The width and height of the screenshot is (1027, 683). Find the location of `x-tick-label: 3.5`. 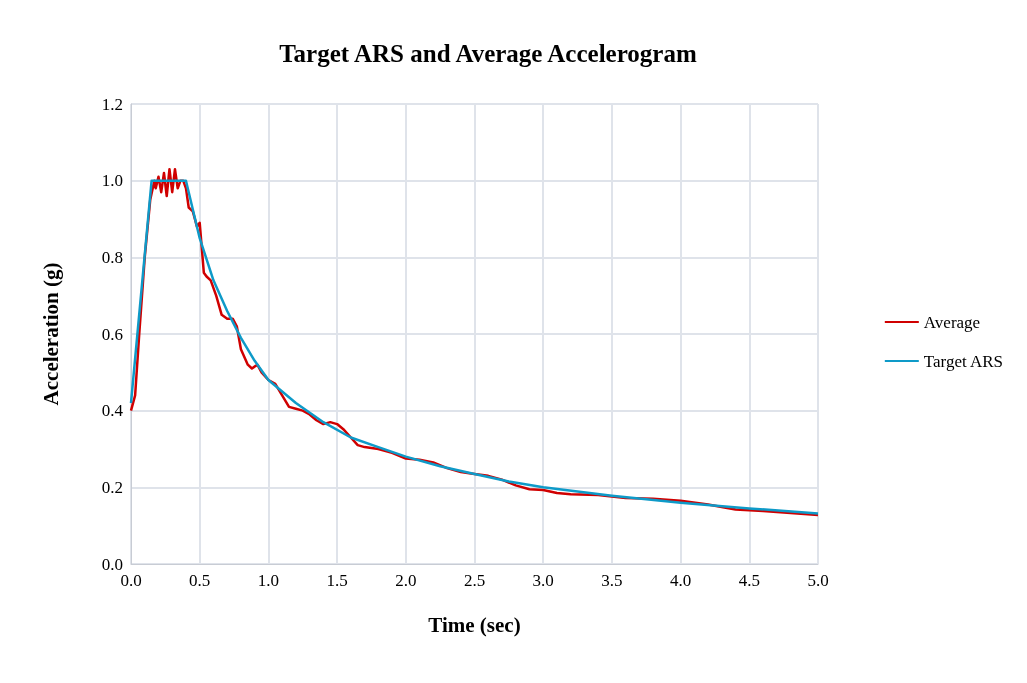

x-tick-label: 3.5 is located at coordinates (612, 580).